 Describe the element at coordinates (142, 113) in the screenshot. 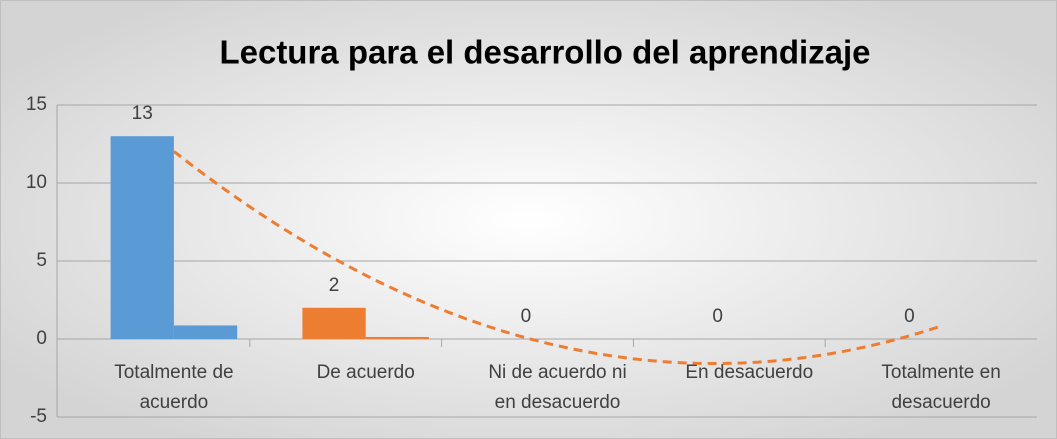

I see `data-label: 13` at that location.